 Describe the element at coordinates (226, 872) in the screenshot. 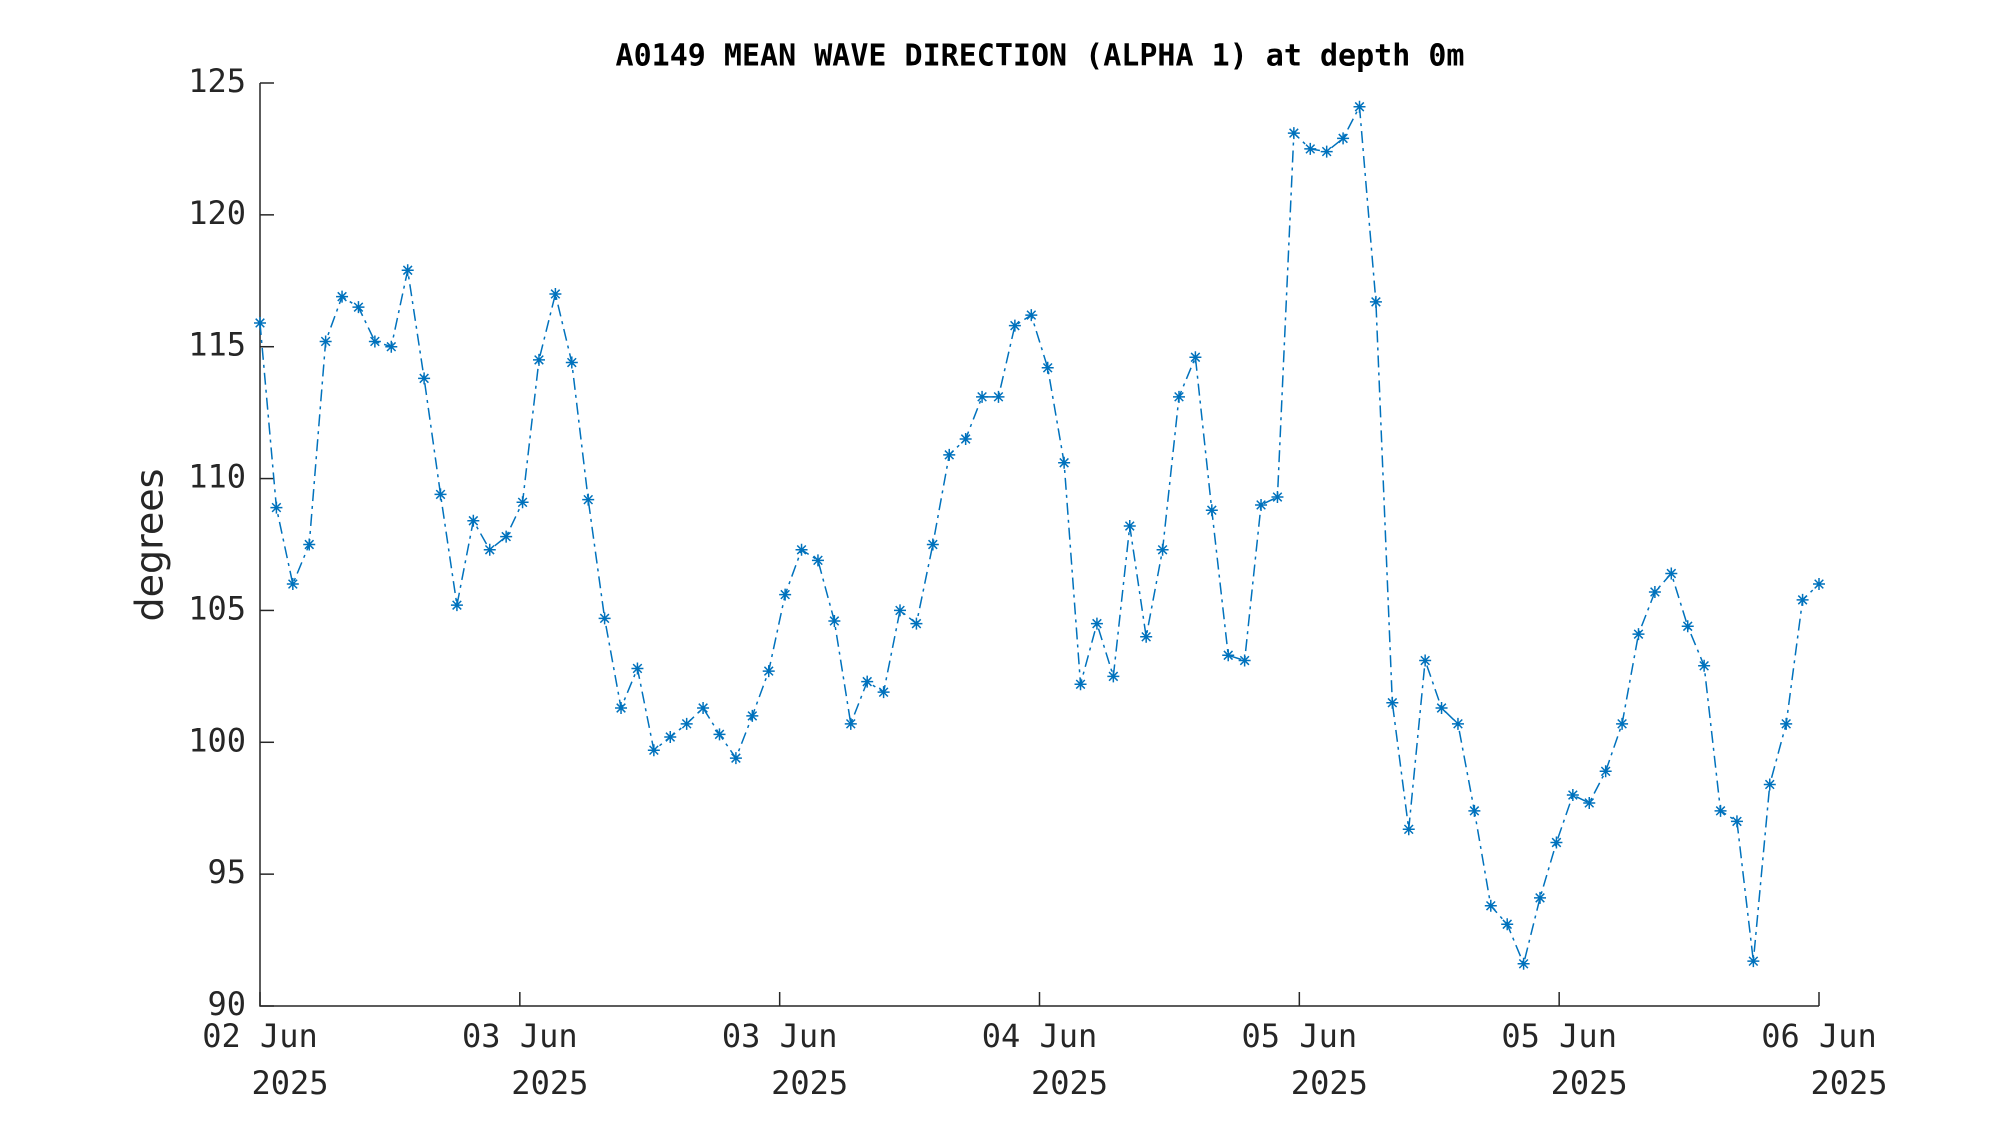

I see `y-tick-label: 95` at that location.